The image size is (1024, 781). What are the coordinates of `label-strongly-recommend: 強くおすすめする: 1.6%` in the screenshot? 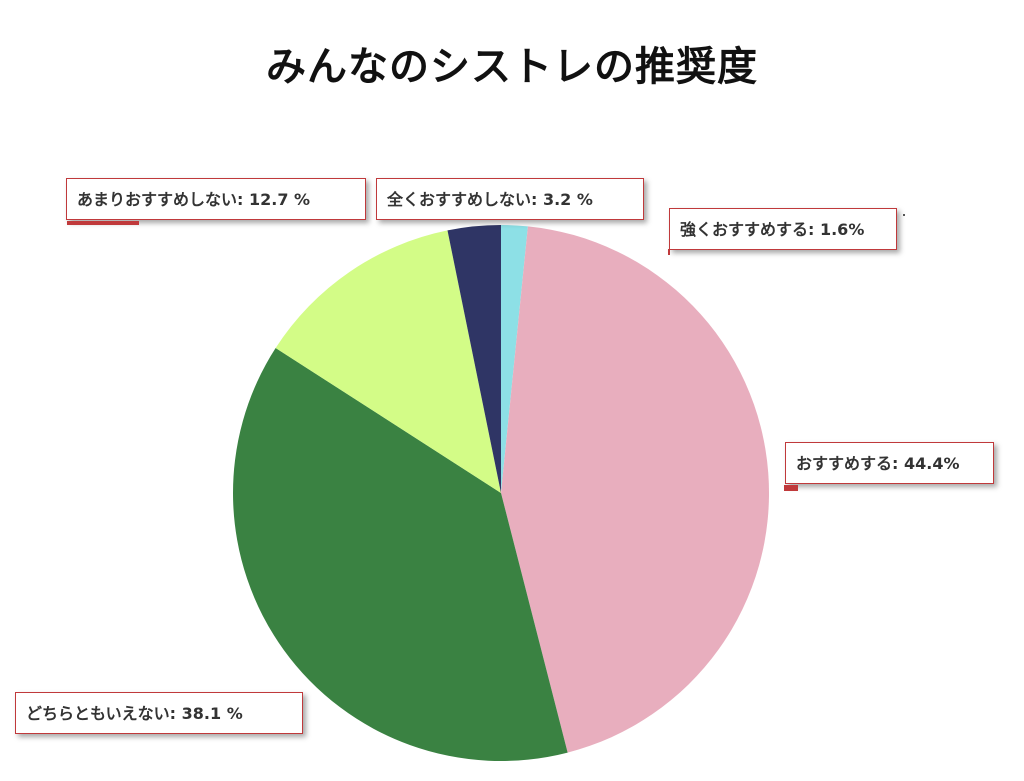 It's located at (782, 231).